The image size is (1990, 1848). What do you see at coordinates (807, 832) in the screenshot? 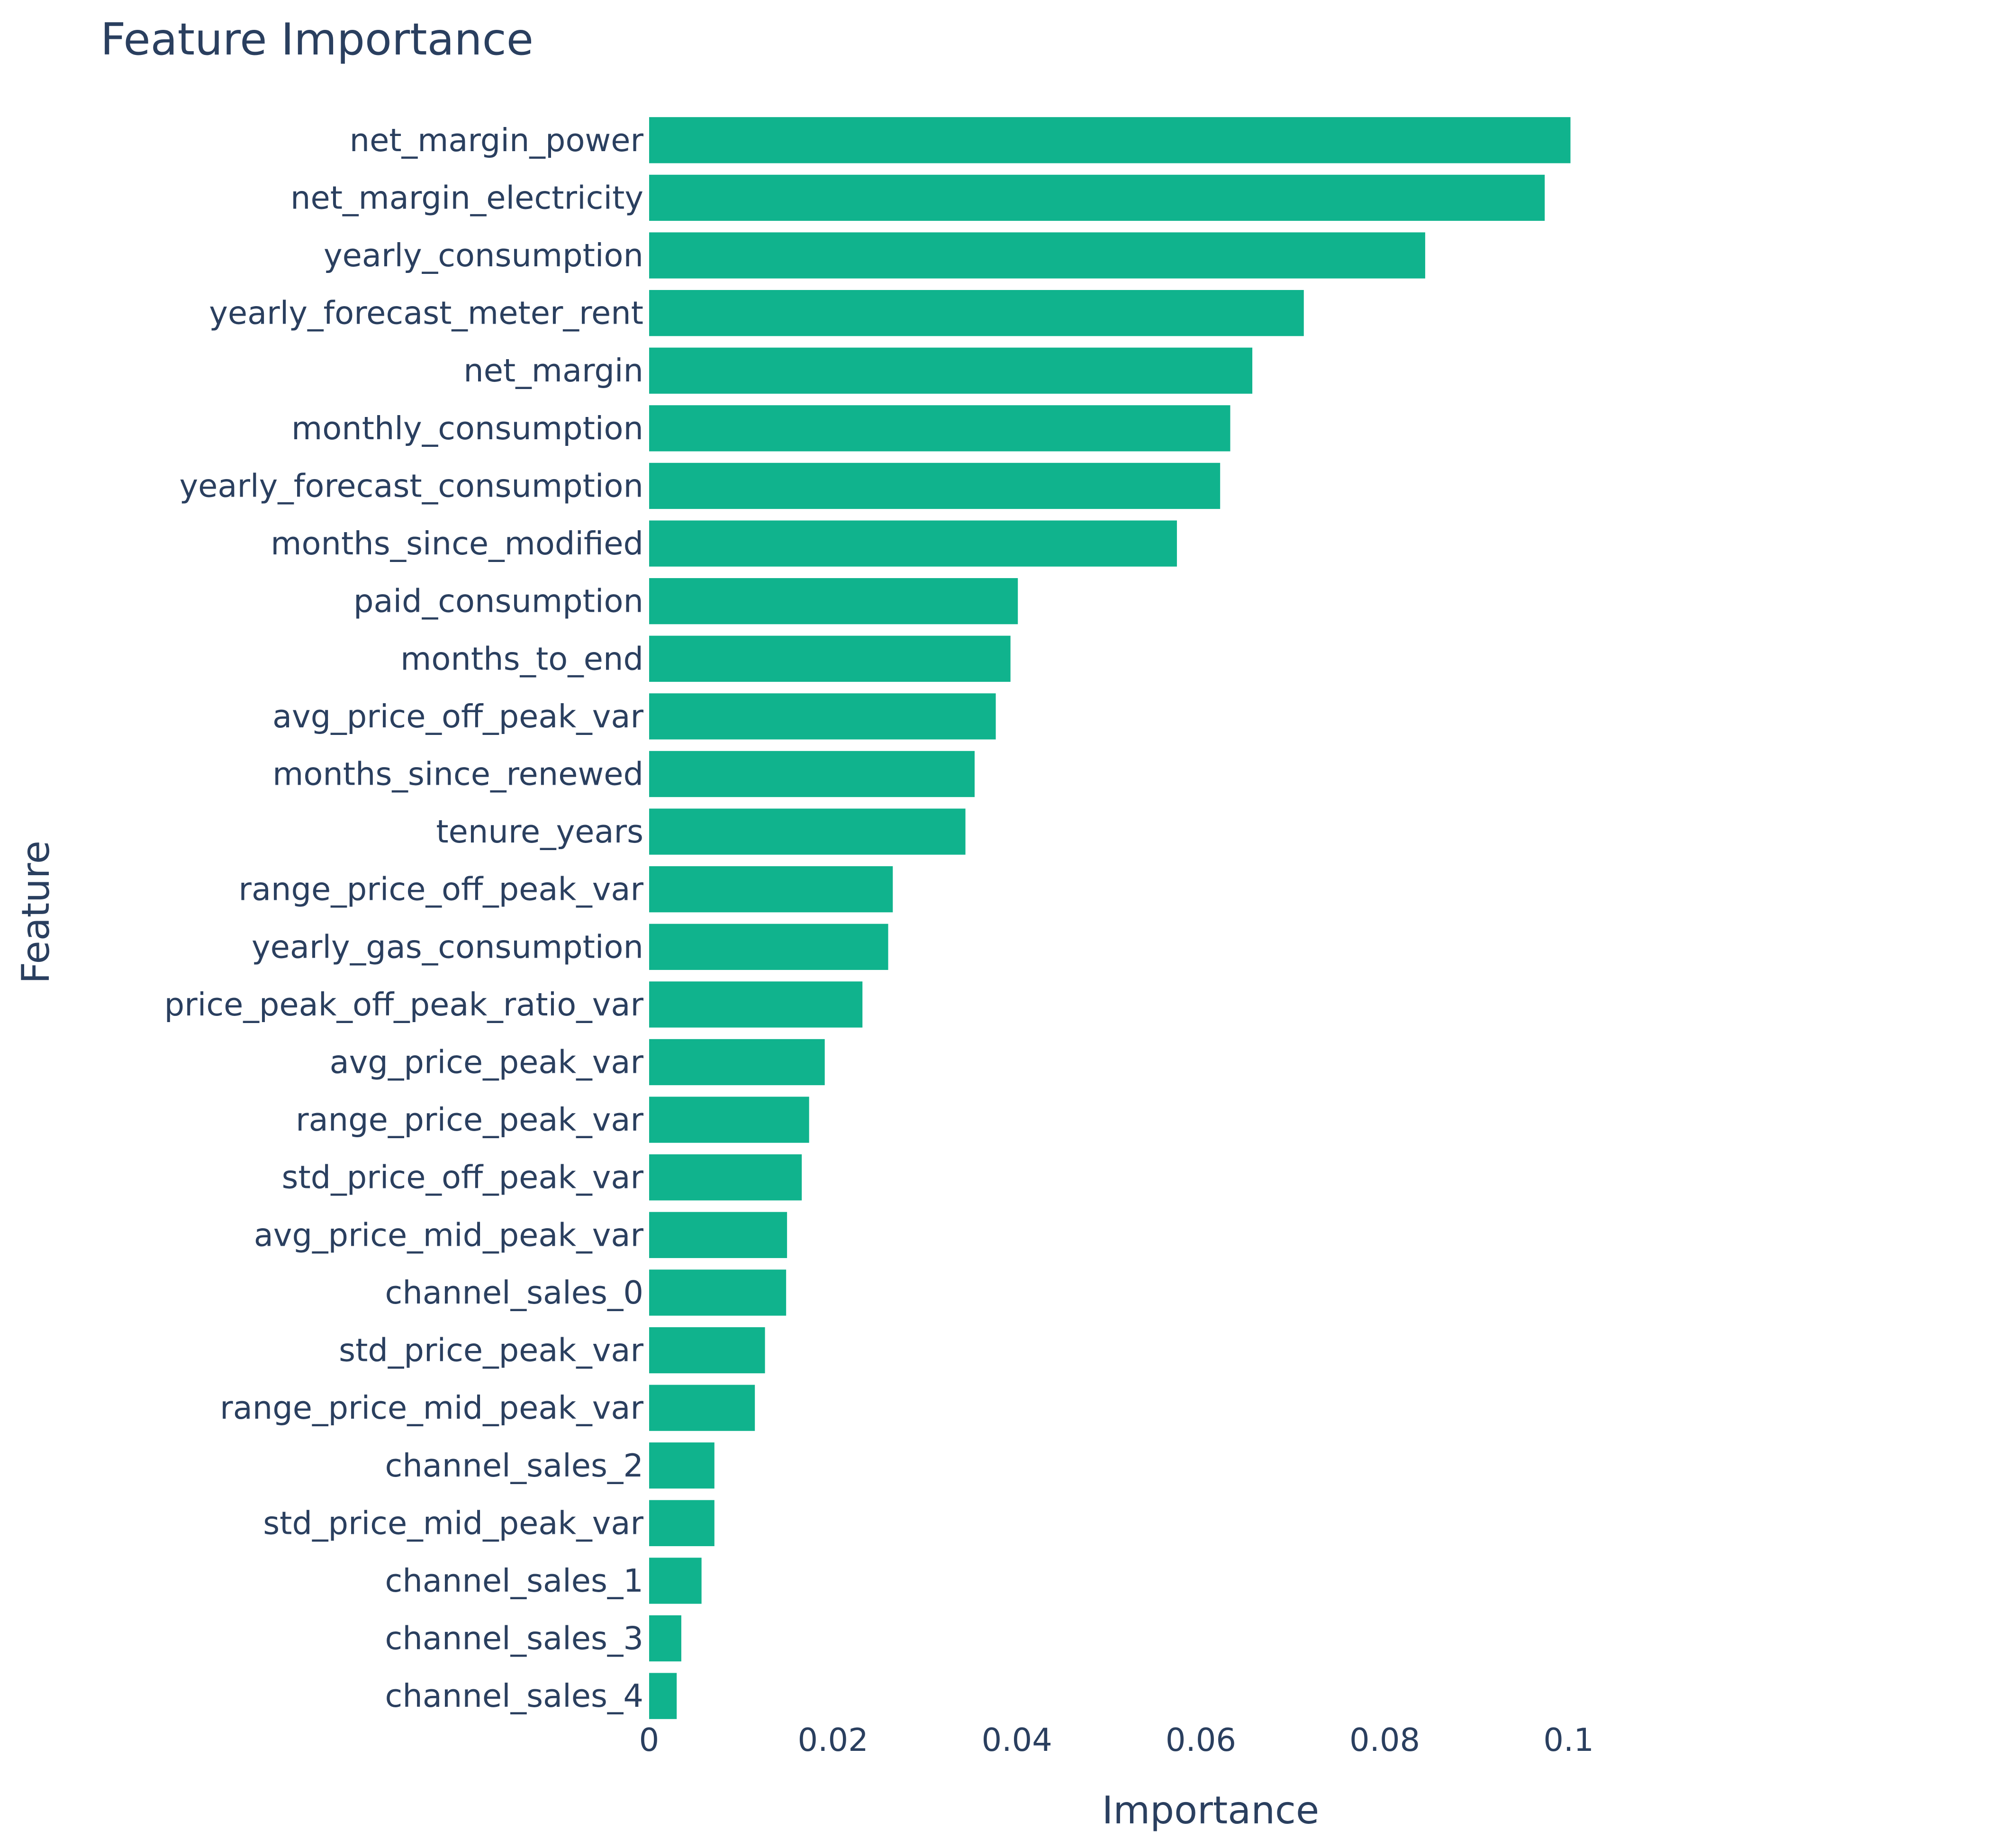
I see `bar-tenure-years` at bounding box center [807, 832].